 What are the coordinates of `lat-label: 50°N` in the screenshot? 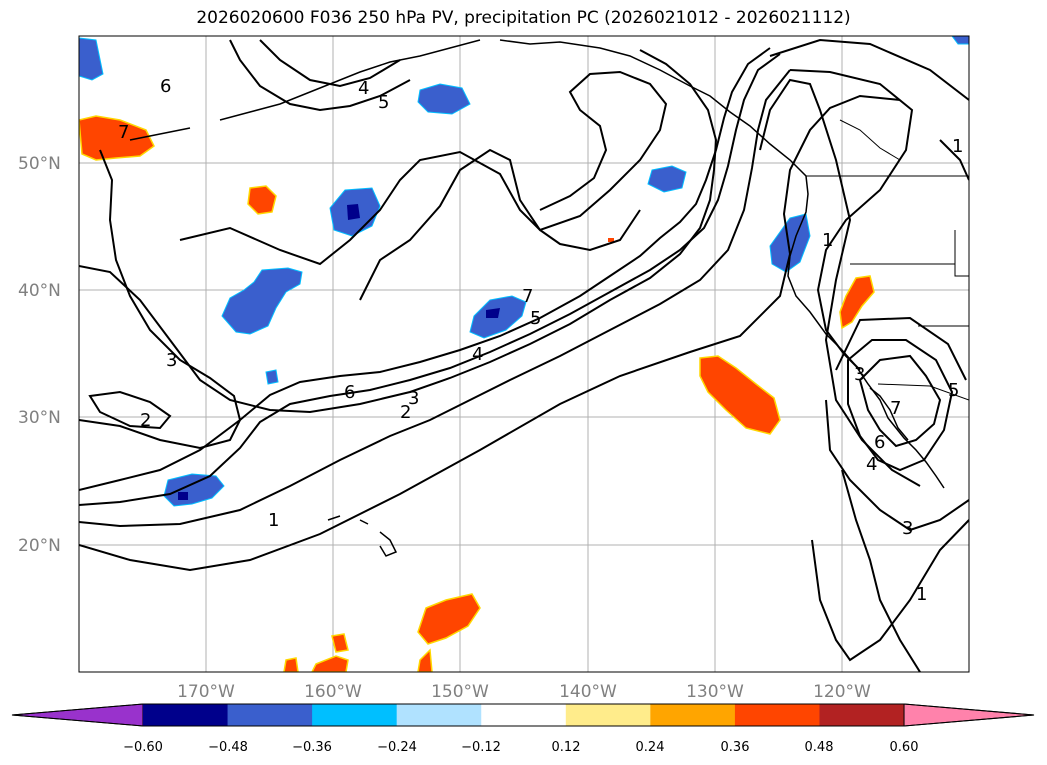 It's located at (39, 164).